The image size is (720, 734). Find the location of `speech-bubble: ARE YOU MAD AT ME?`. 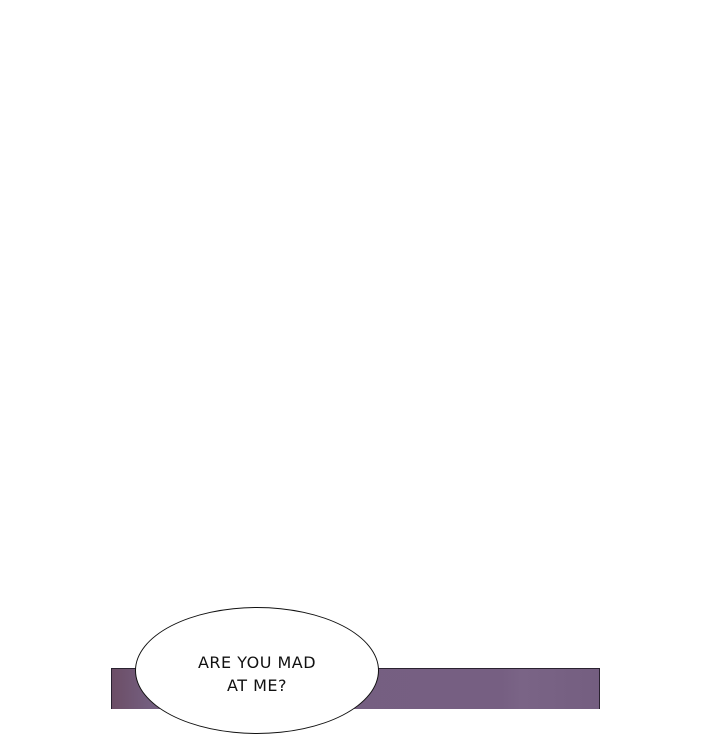

speech-bubble: ARE YOU MAD AT ME? is located at coordinates (257, 670).